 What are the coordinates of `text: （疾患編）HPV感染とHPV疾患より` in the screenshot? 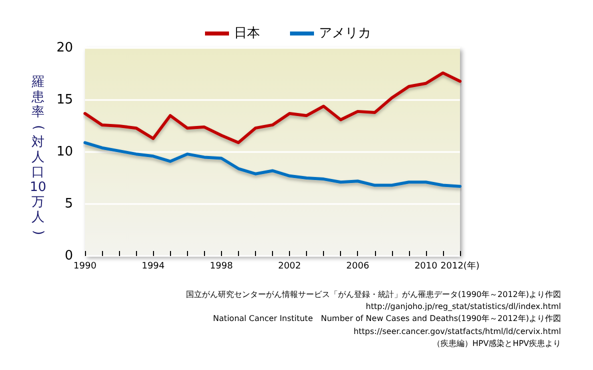 It's located at (496, 344).